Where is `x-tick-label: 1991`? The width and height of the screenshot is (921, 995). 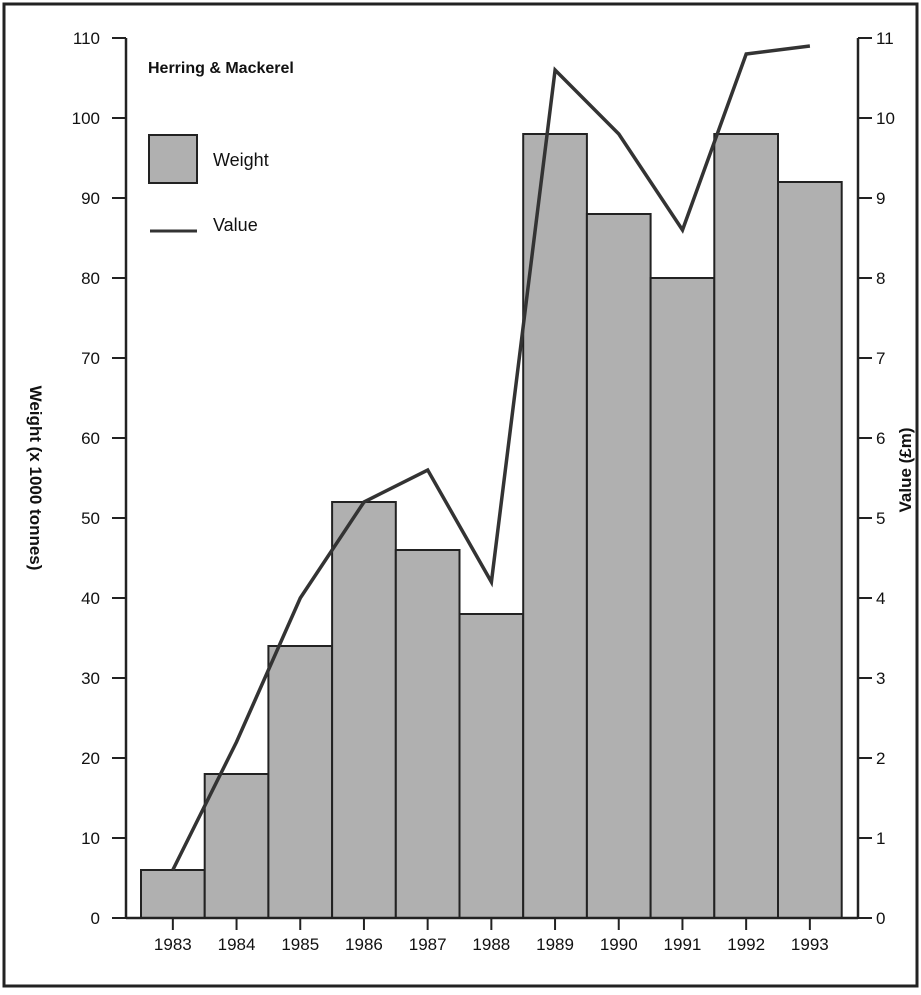
x-tick-label: 1991 is located at coordinates (683, 944).